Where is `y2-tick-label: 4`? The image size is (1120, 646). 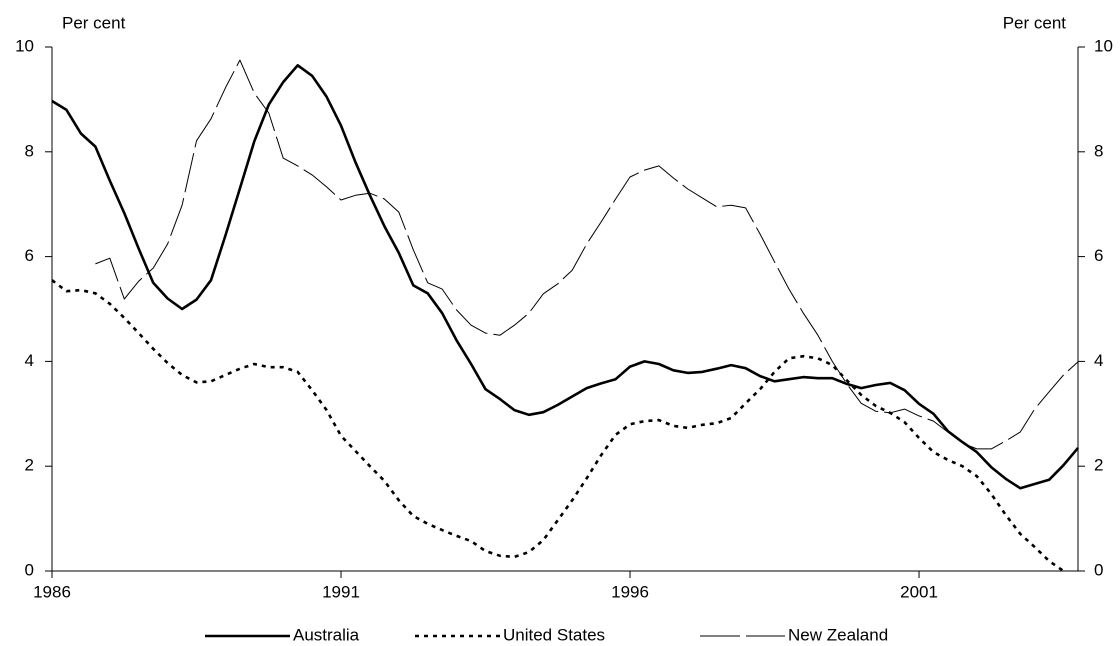 y2-tick-label: 4 is located at coordinates (1098, 360).